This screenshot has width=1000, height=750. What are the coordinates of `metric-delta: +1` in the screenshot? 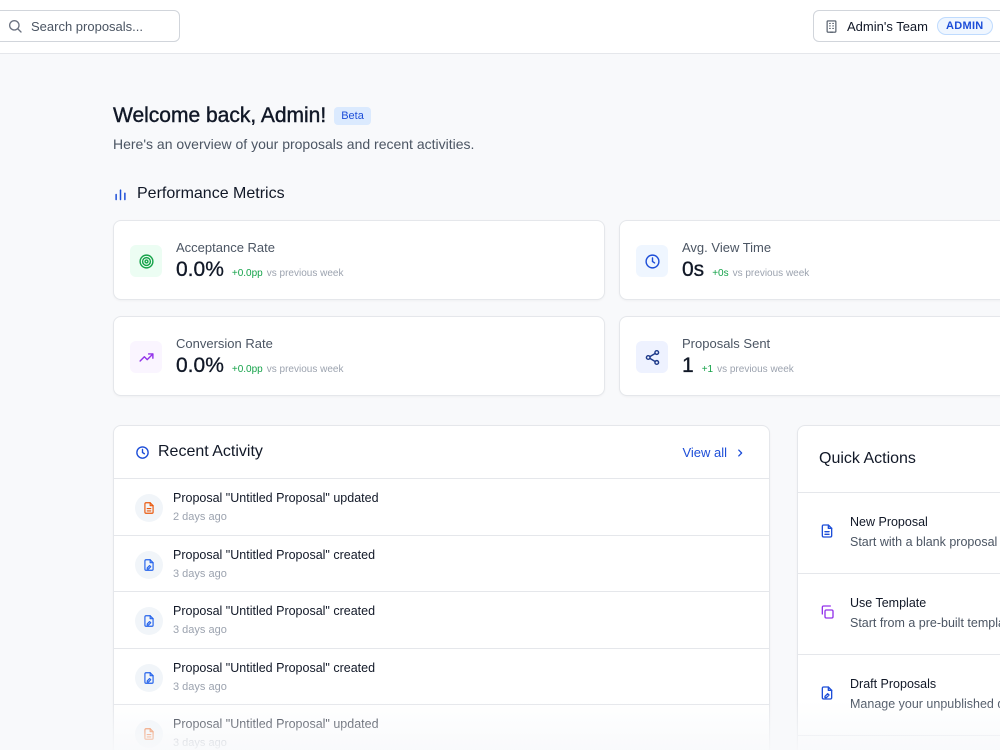 It's located at (707, 369).